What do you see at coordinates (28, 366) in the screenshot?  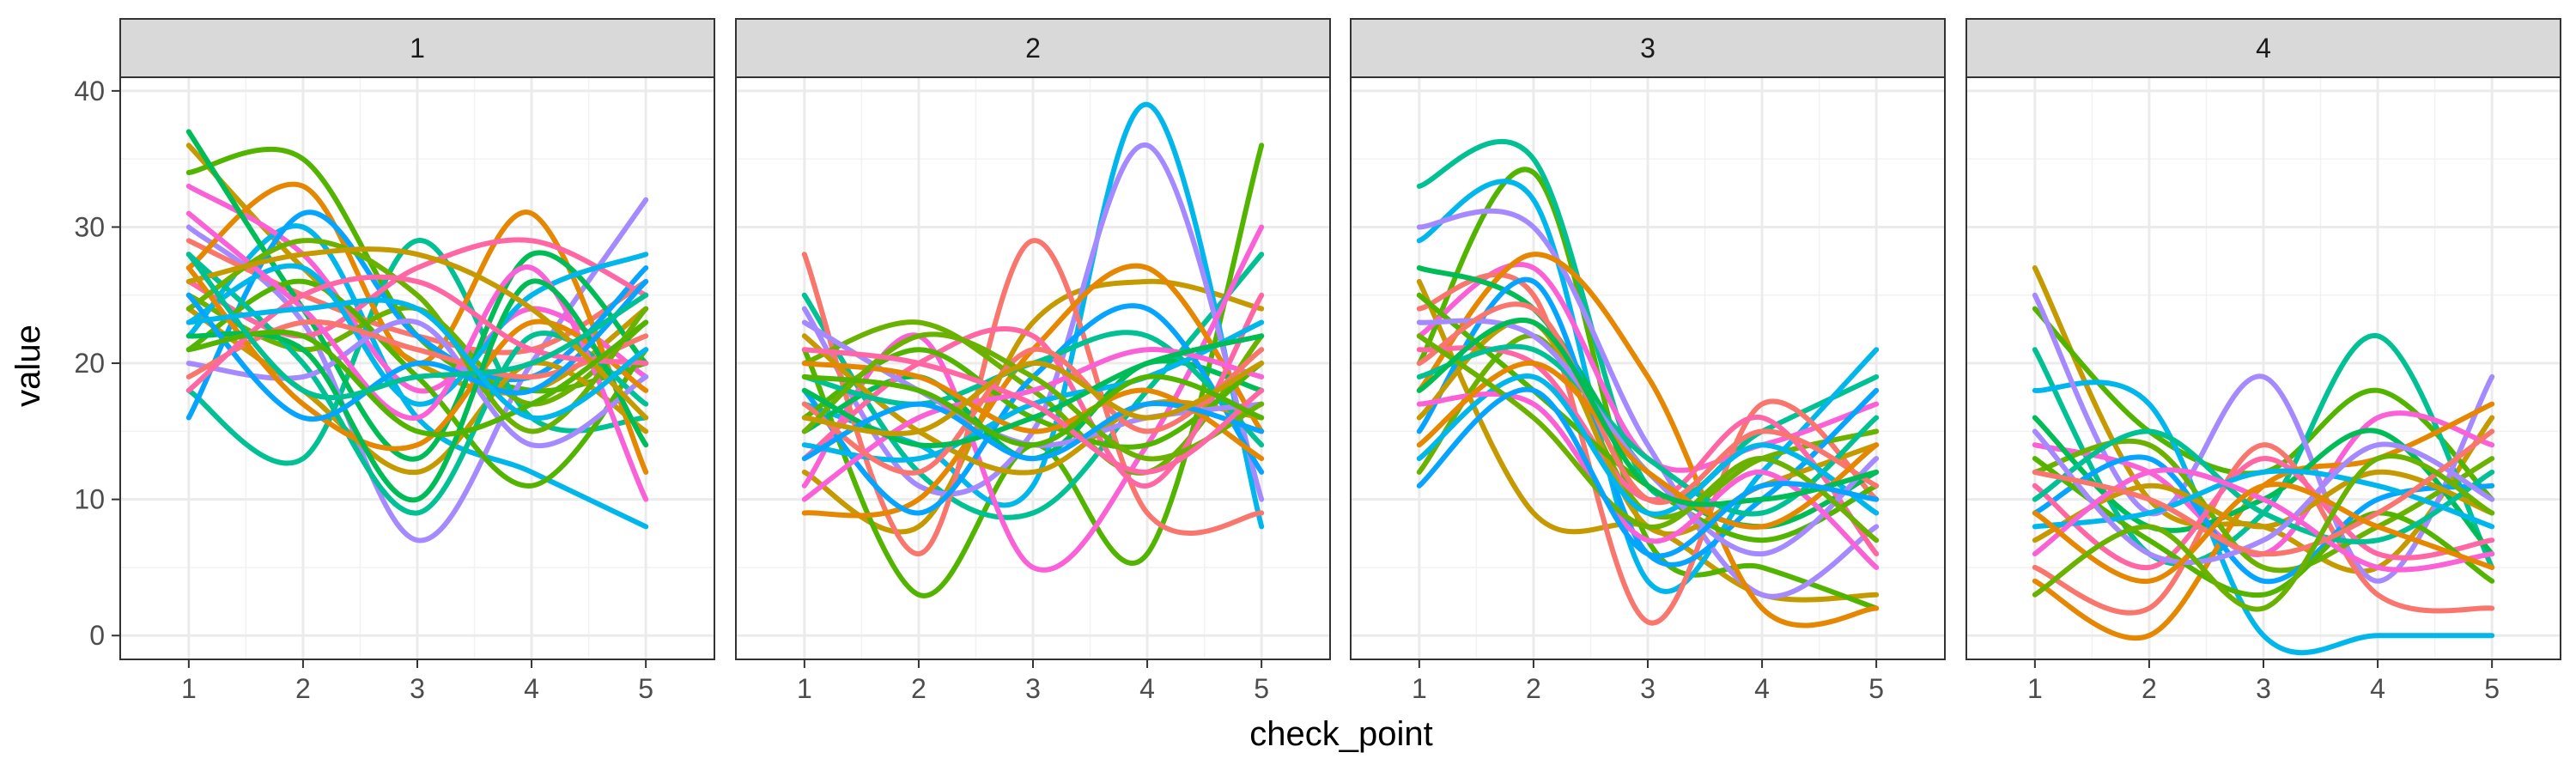 I see `y-axis-title: value` at bounding box center [28, 366].